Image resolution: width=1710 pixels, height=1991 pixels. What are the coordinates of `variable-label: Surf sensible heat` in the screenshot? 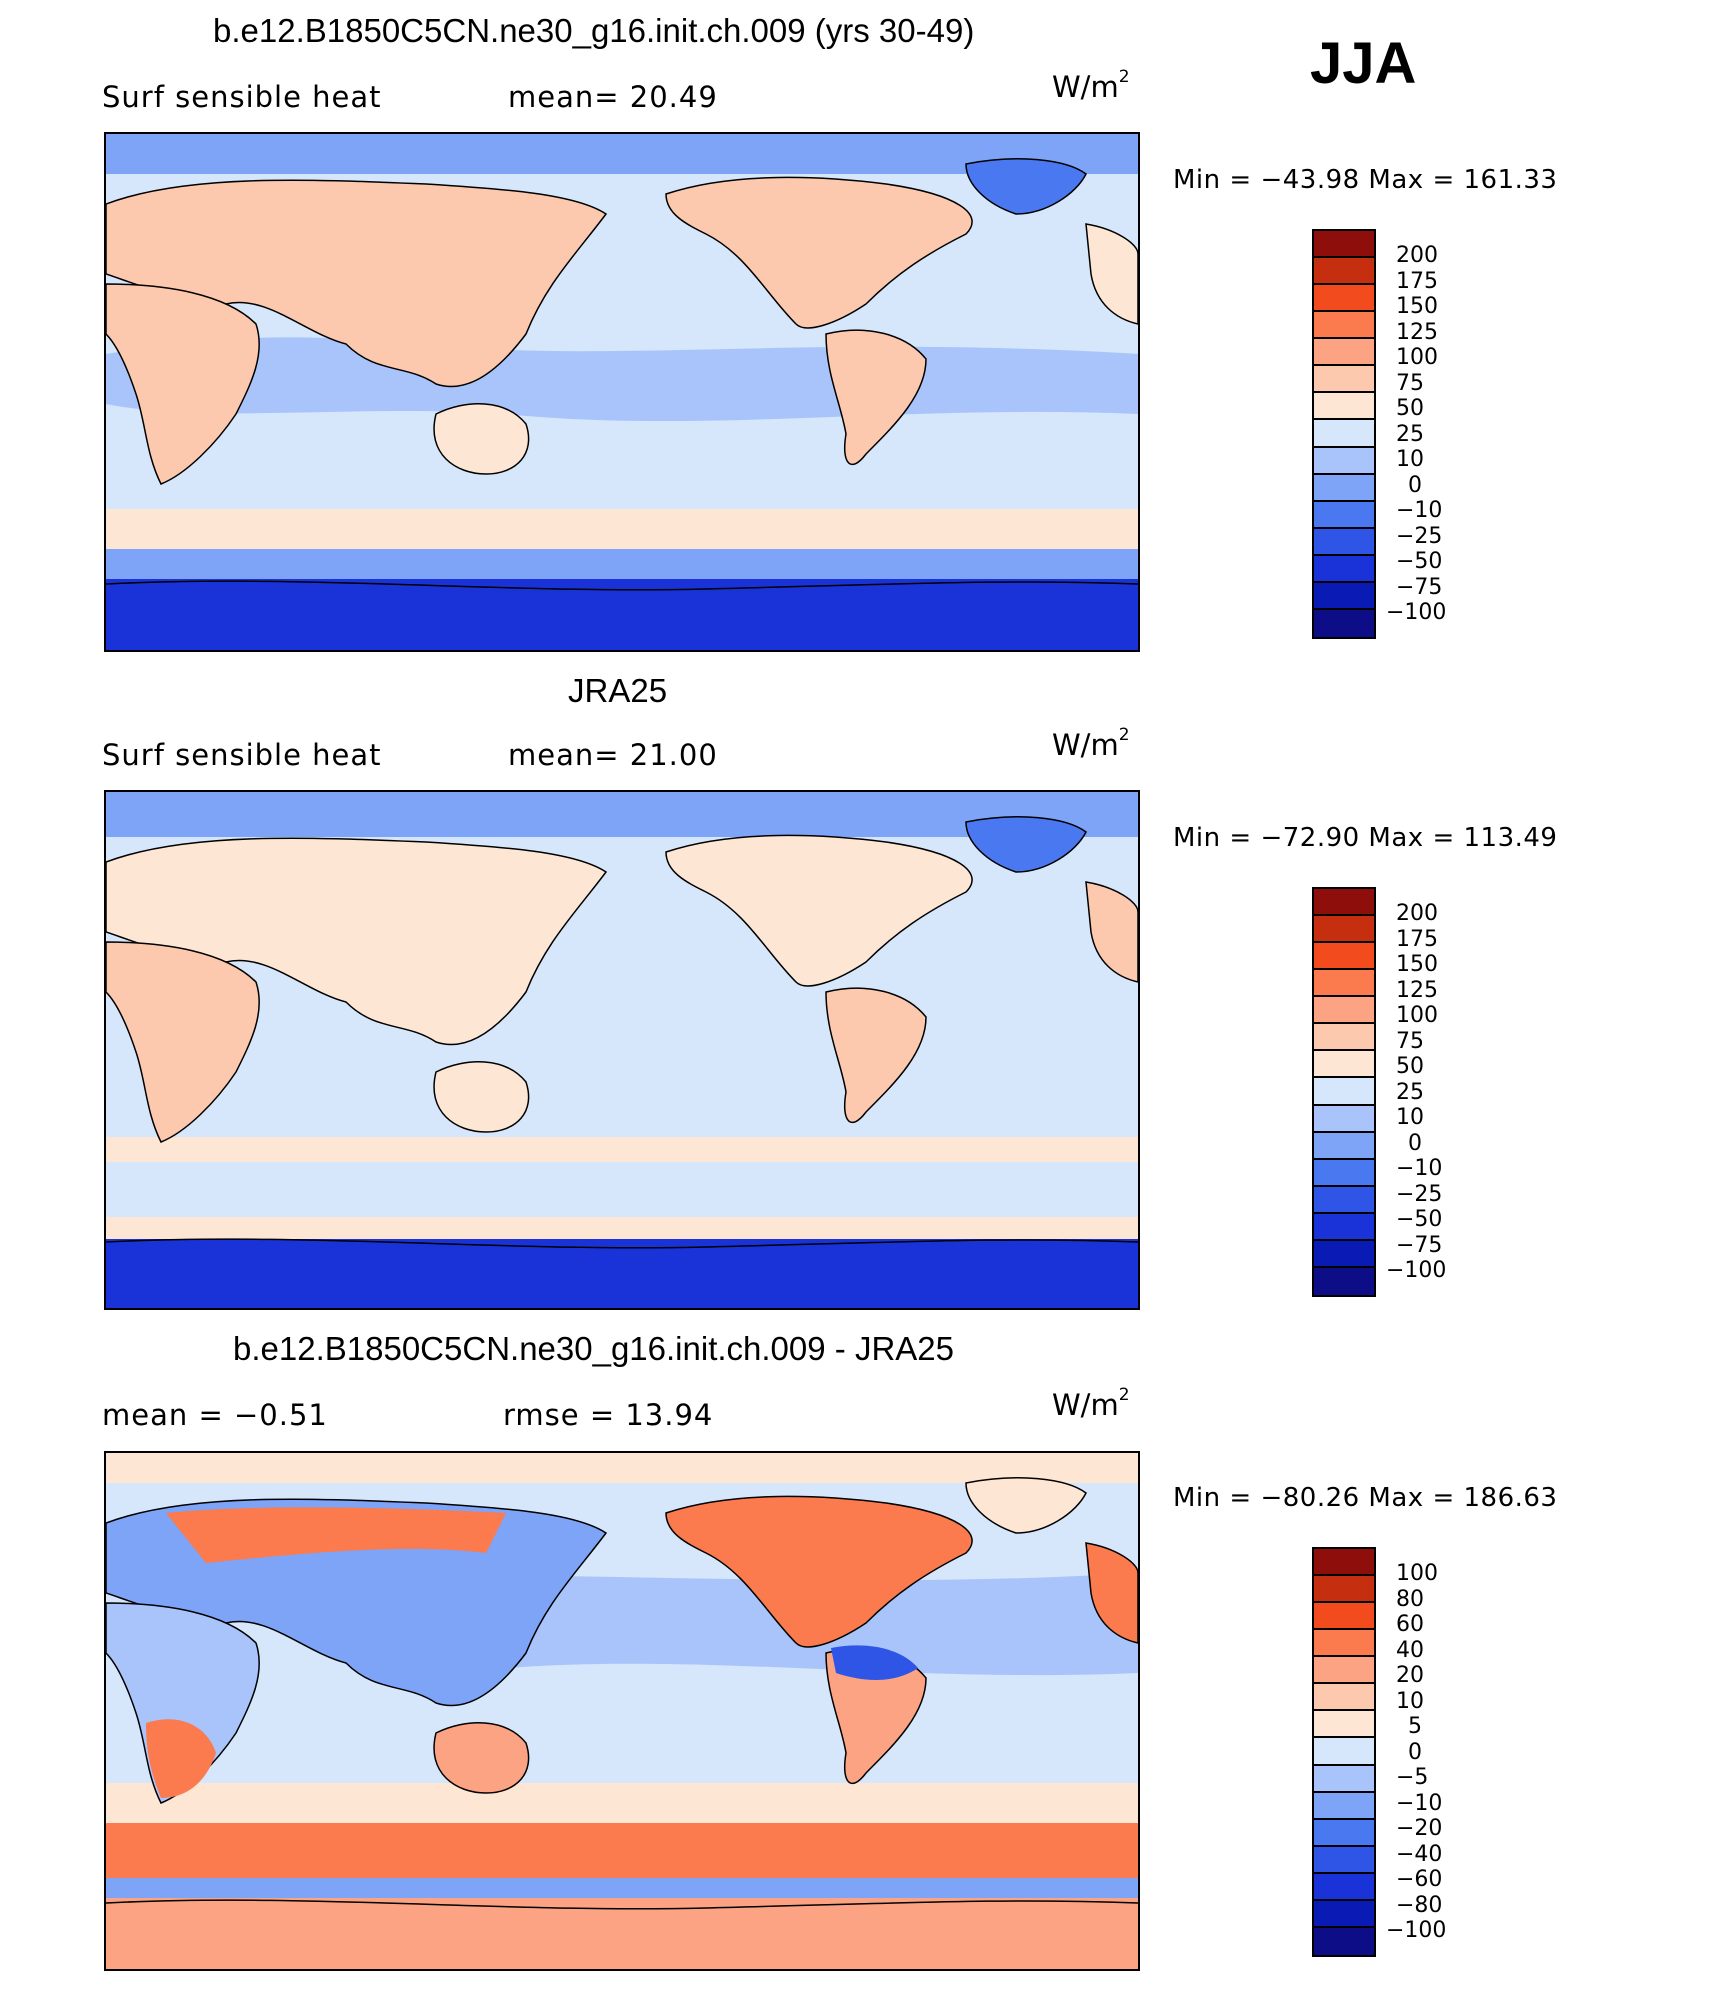 It's located at (242, 97).